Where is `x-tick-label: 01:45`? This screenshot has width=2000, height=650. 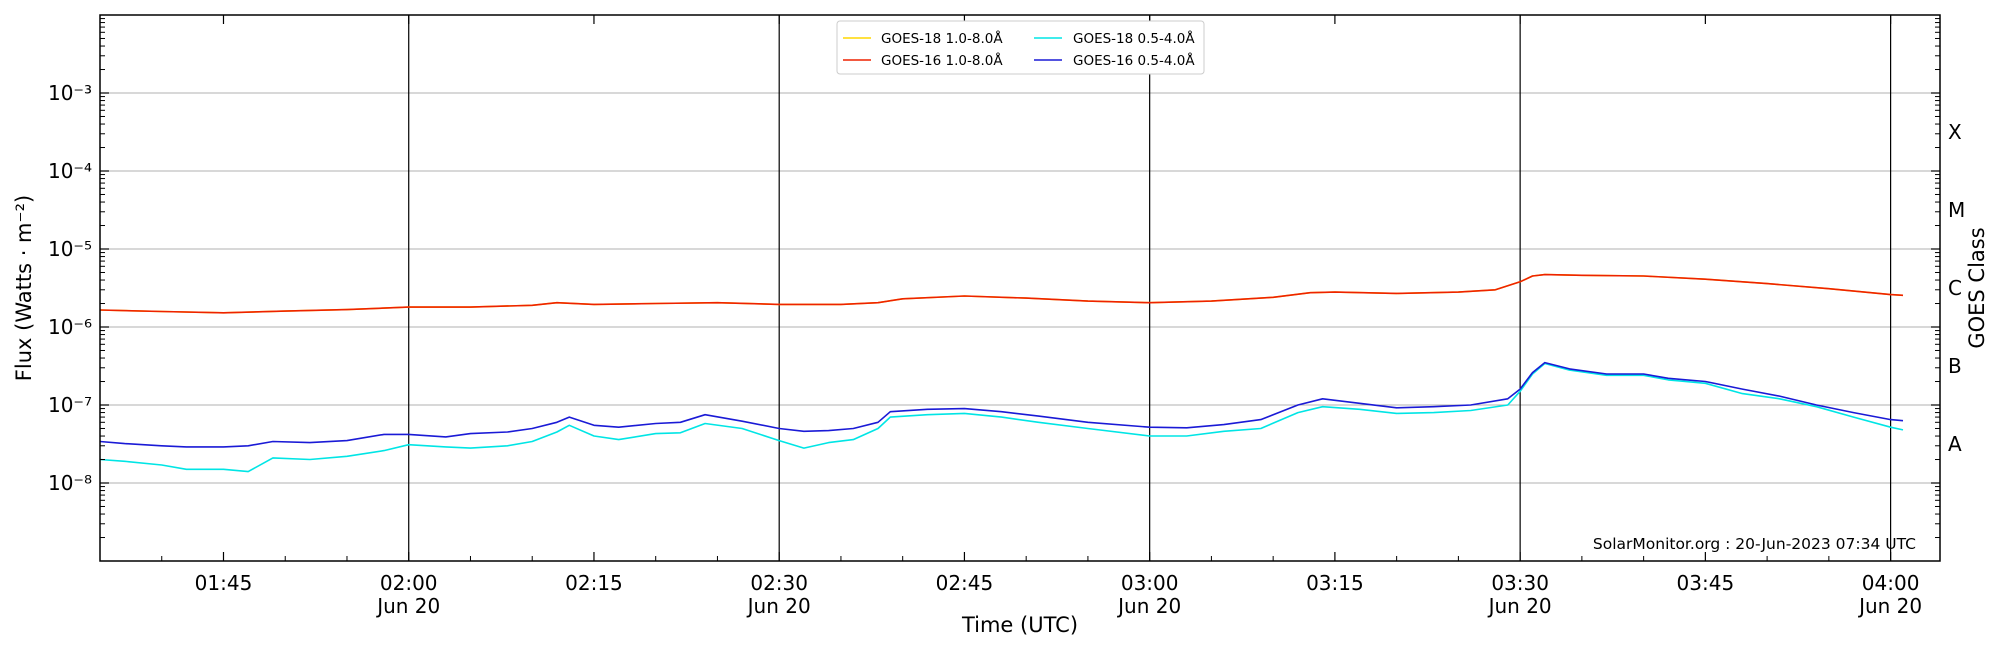 x-tick-label: 01:45 is located at coordinates (224, 583).